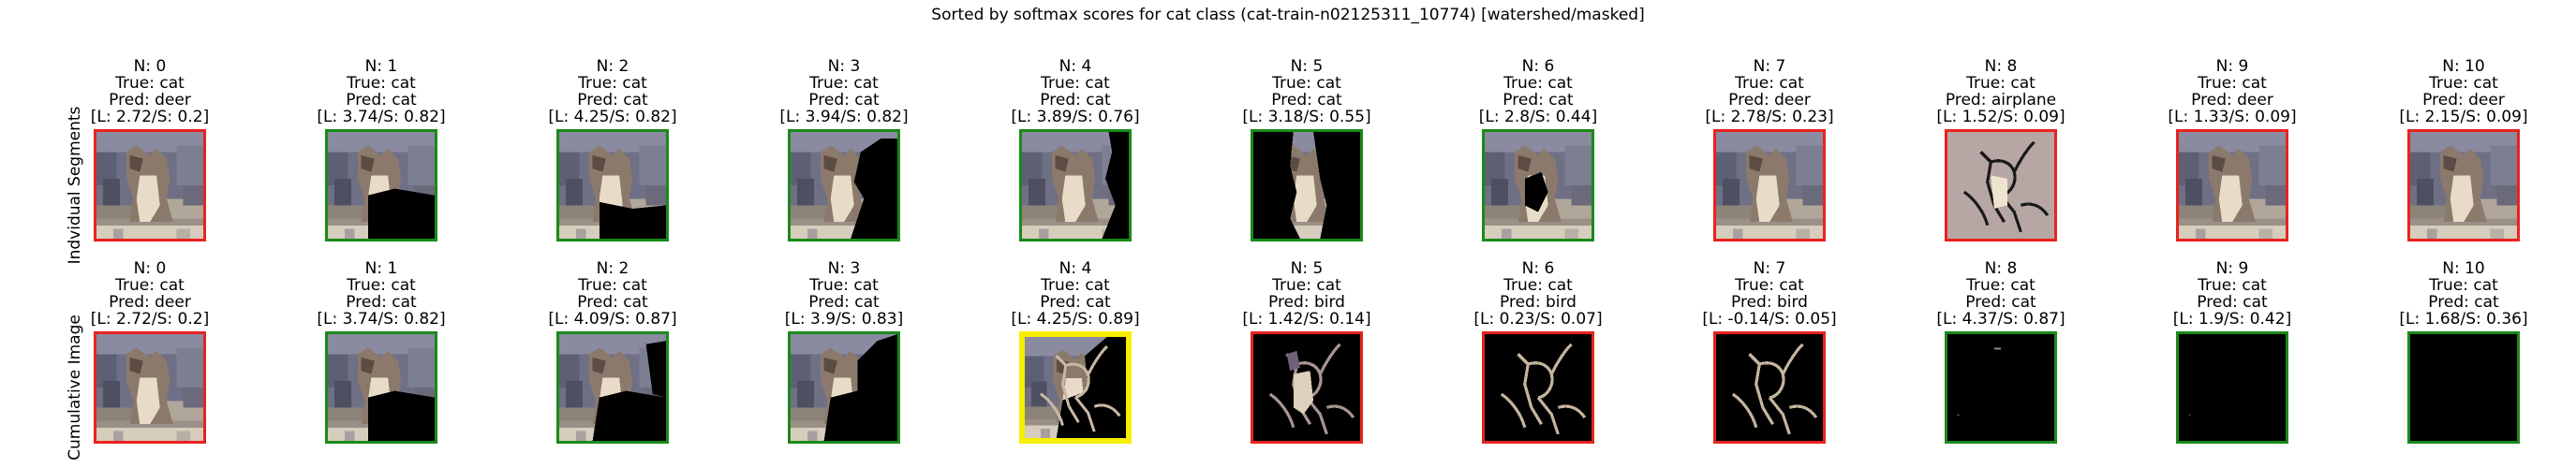  I want to click on panel-title: N: 7 True: cat Pred: deer [L: 2.78/S: 0.23], so click(1769, 91).